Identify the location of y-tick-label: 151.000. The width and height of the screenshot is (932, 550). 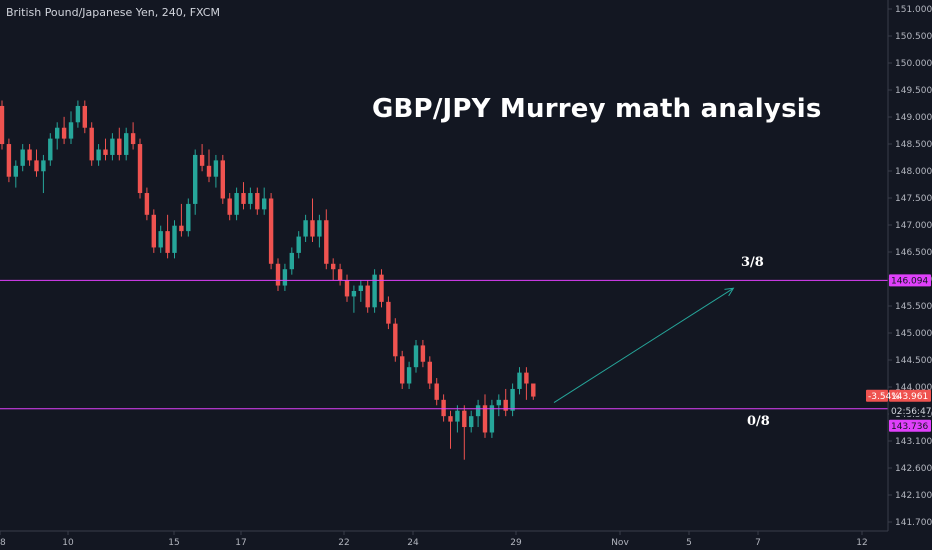
(913, 10).